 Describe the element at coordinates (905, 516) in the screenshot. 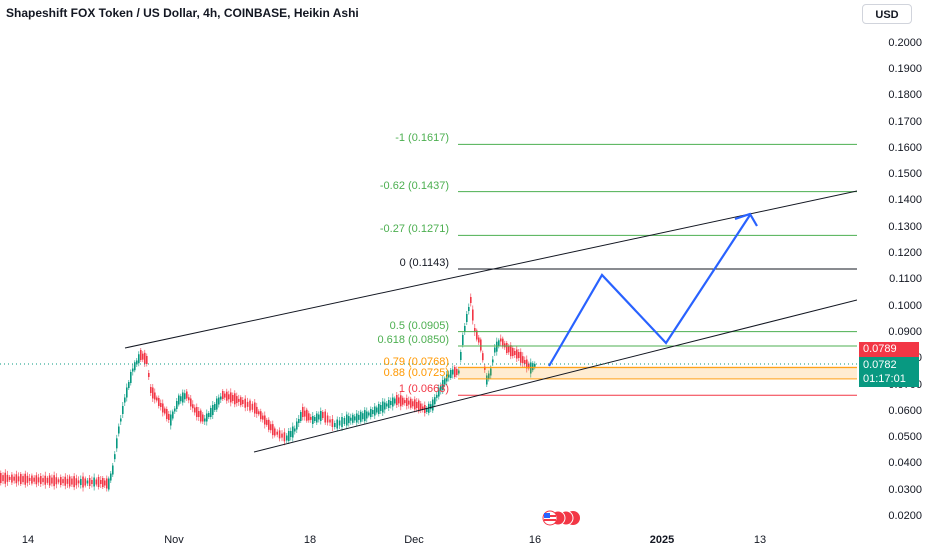

I see `price-tick: 0.0200` at that location.